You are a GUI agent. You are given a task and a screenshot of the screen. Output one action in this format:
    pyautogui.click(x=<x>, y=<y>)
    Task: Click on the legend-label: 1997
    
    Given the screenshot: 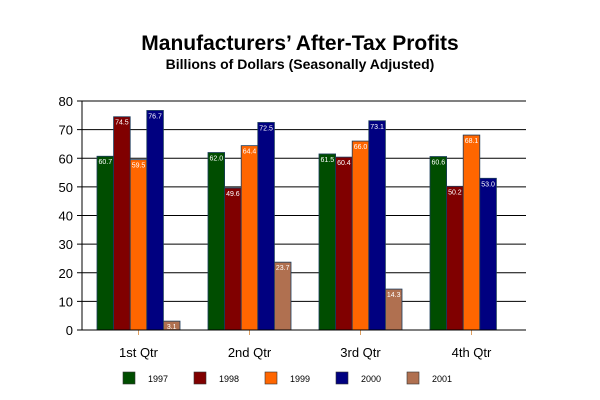 What is the action you would take?
    pyautogui.click(x=158, y=379)
    